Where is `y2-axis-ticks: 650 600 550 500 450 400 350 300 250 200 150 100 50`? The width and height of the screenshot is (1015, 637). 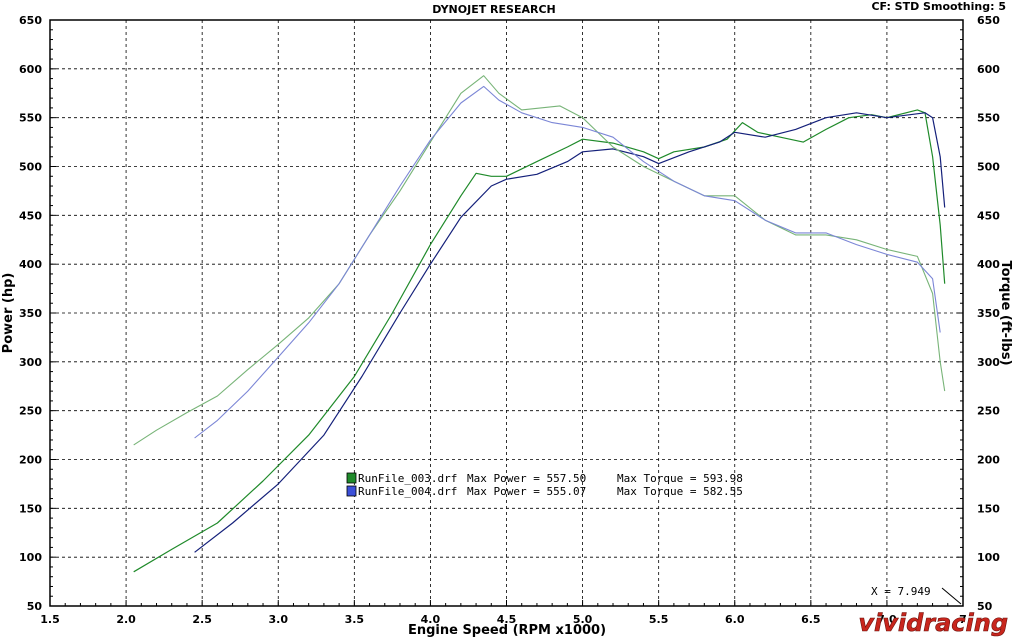
y2-axis-ticks: 650 600 550 500 450 400 350 300 250 200 150 100 50 is located at coordinates (978, 313).